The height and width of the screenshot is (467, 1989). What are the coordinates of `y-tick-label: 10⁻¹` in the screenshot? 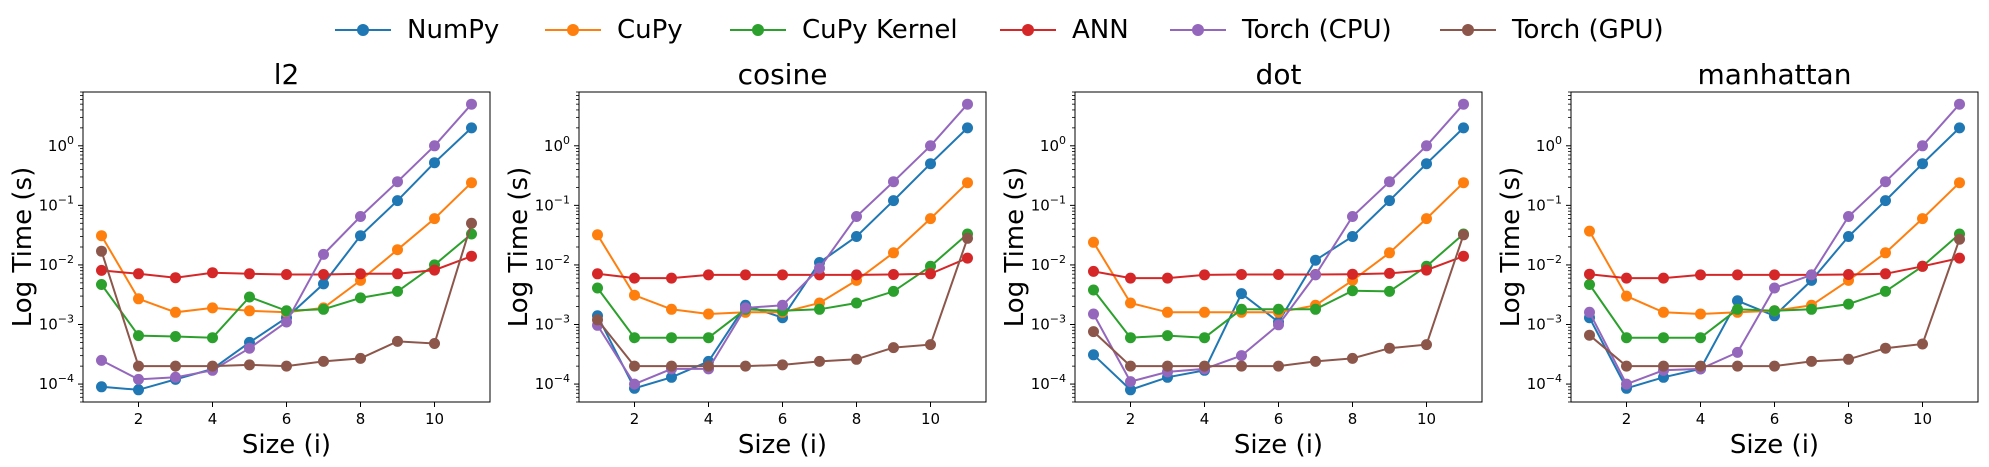 It's located at (1048, 203).